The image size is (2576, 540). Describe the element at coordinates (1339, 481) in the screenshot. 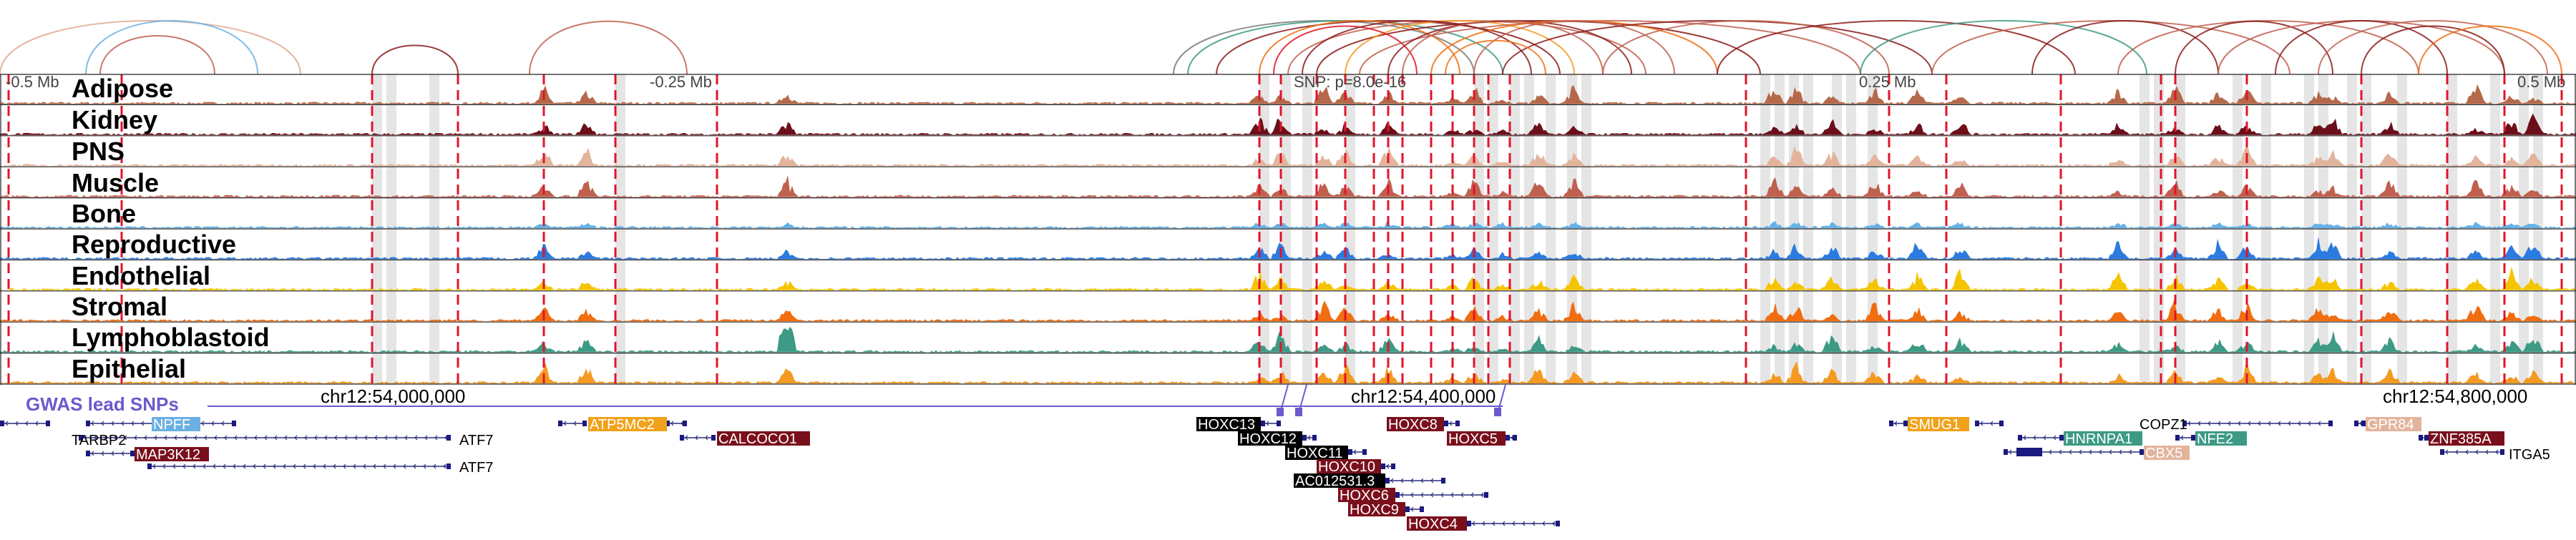

I see `gene-ac012531-3: AC012531.3` at that location.